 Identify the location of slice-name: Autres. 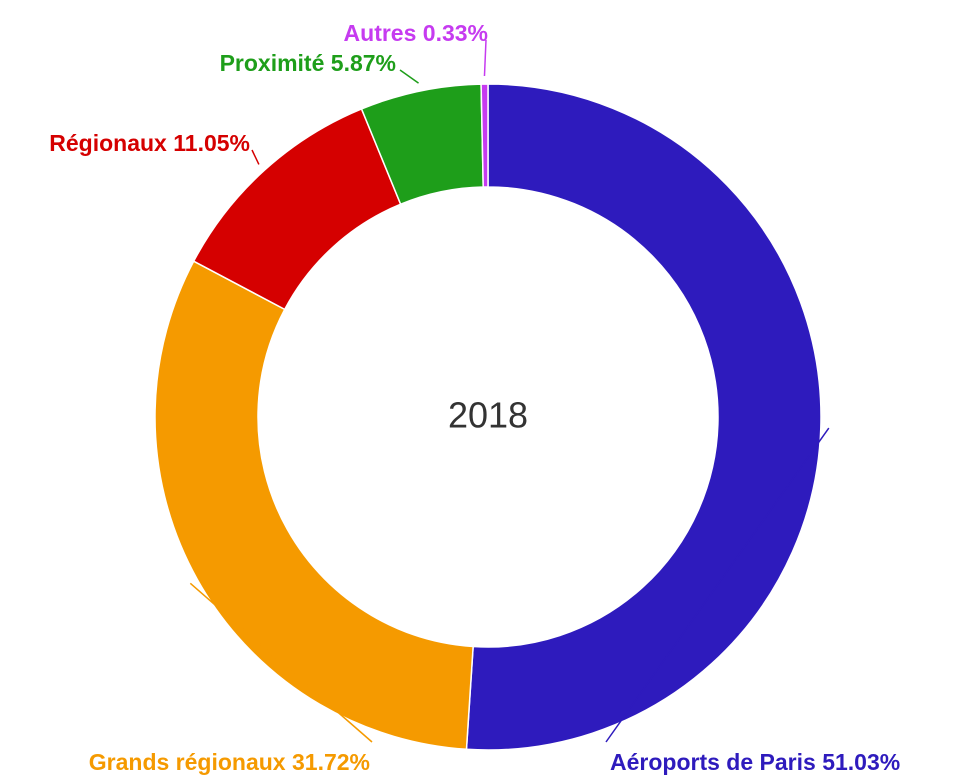
(380, 33).